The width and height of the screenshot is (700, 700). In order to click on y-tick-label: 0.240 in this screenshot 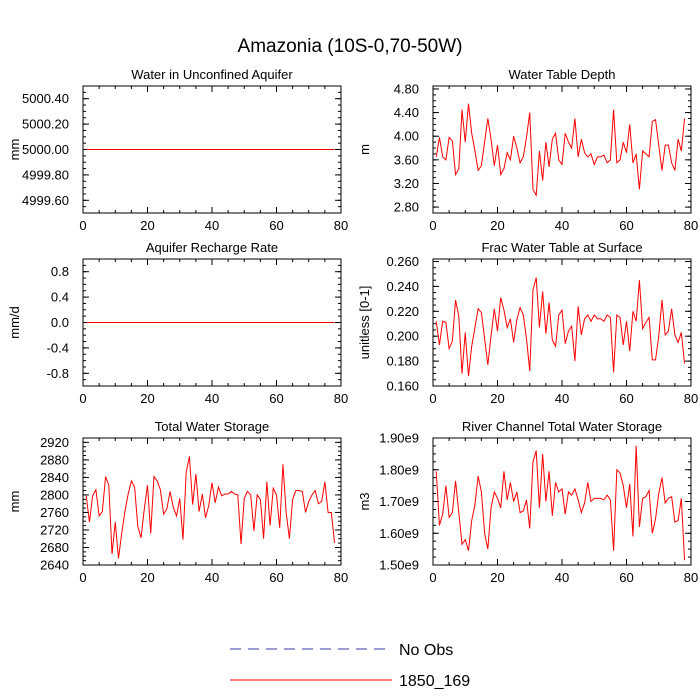, I will do `click(402, 286)`.